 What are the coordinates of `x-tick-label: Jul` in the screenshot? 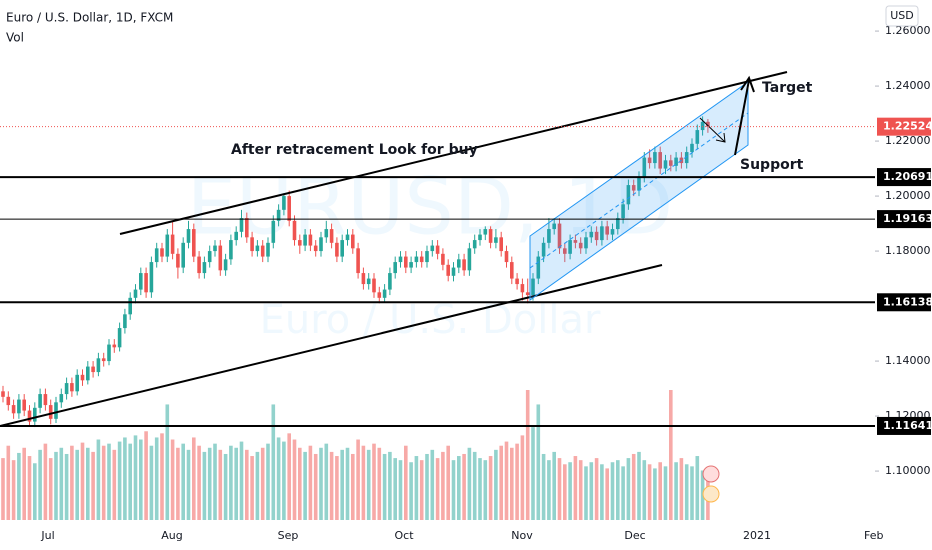 It's located at (47, 535).